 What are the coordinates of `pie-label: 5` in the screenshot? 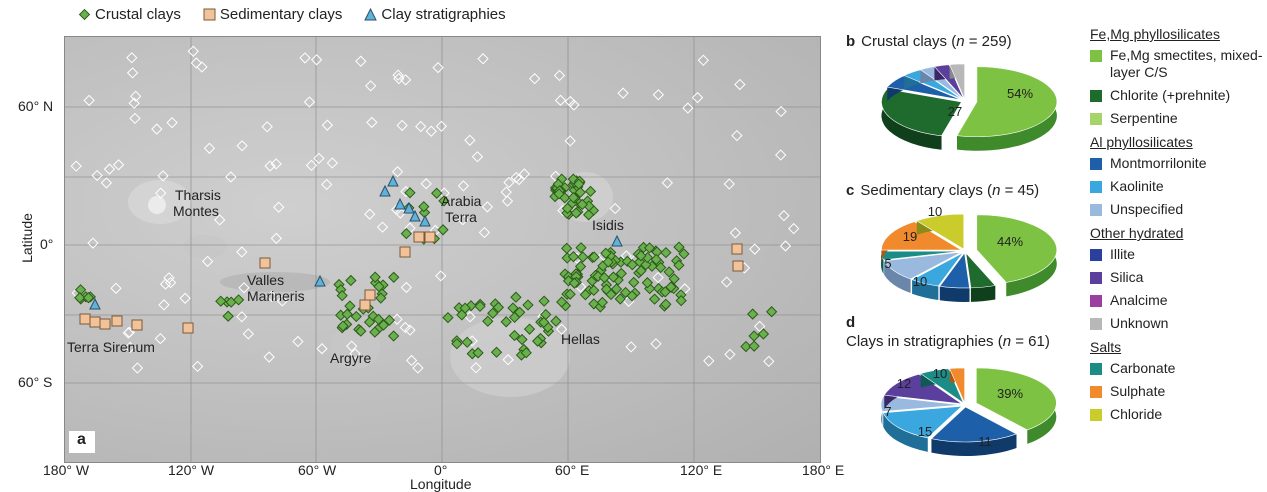 It's located at (887, 263).